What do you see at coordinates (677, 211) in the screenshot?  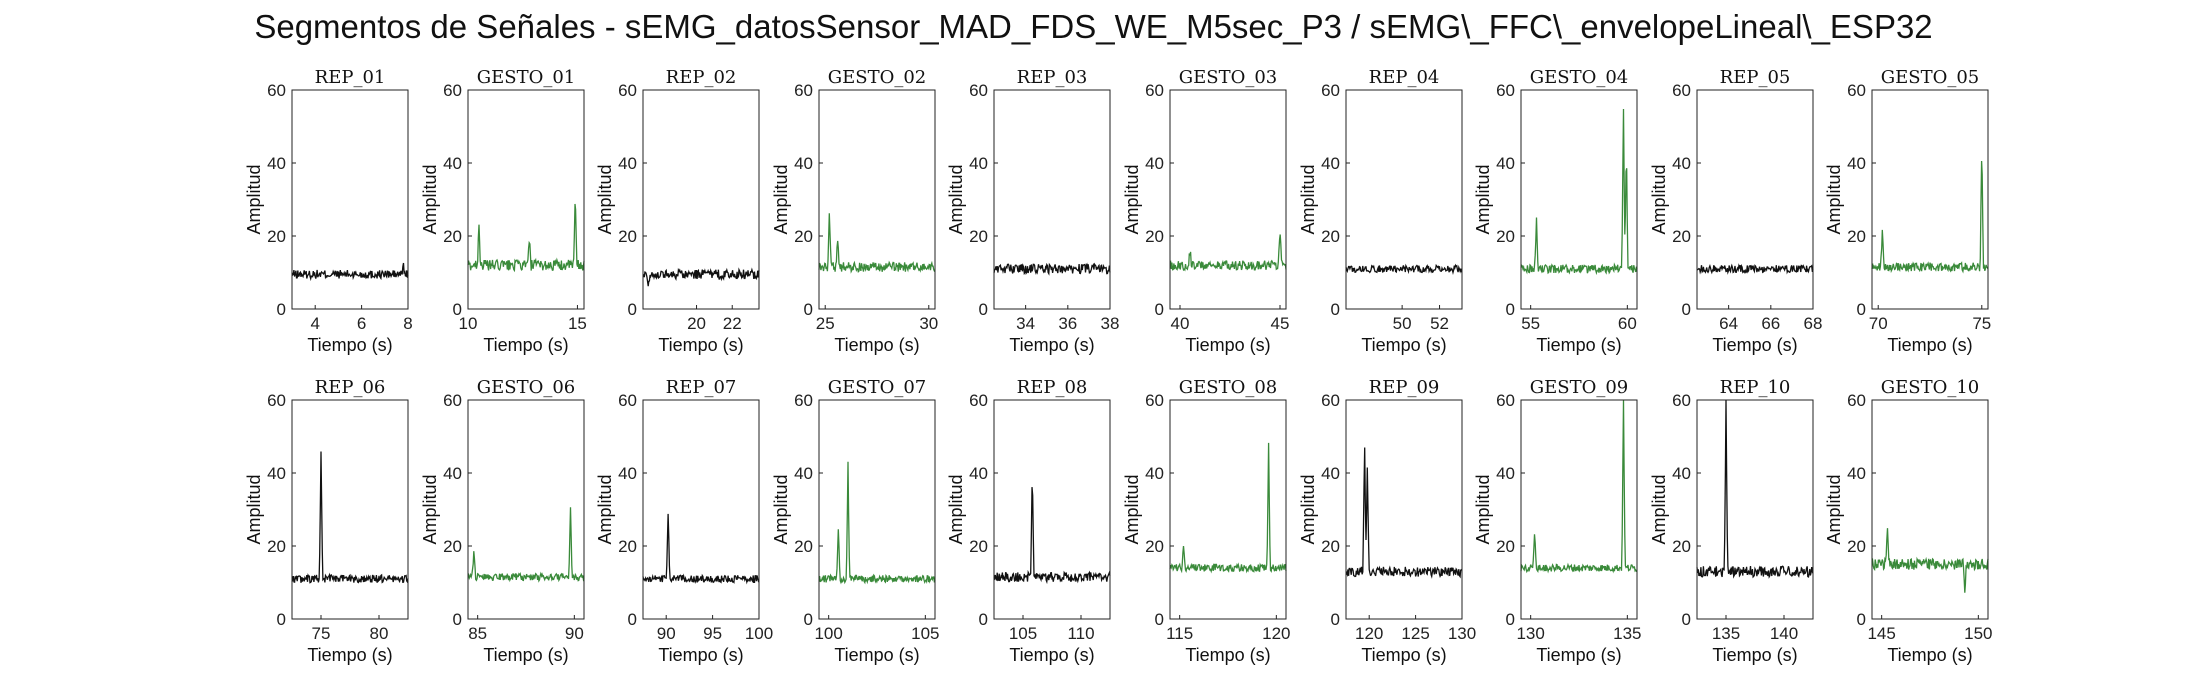 I see `subplot-rep-02: 0 20 40 60 20 22 REP_02 Tiempo (s) Amplitud` at bounding box center [677, 211].